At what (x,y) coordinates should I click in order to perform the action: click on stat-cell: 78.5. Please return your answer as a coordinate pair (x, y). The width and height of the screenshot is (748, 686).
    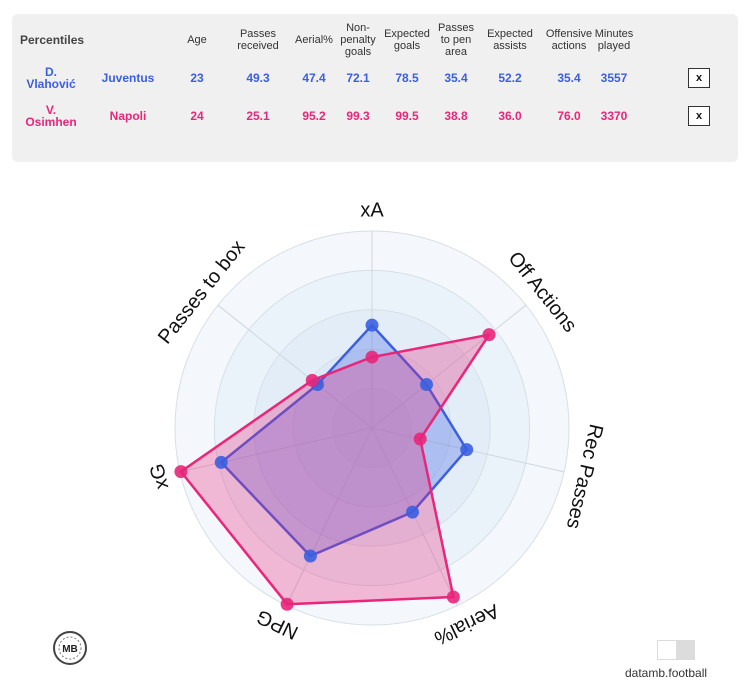
    Looking at the image, I should click on (407, 78).